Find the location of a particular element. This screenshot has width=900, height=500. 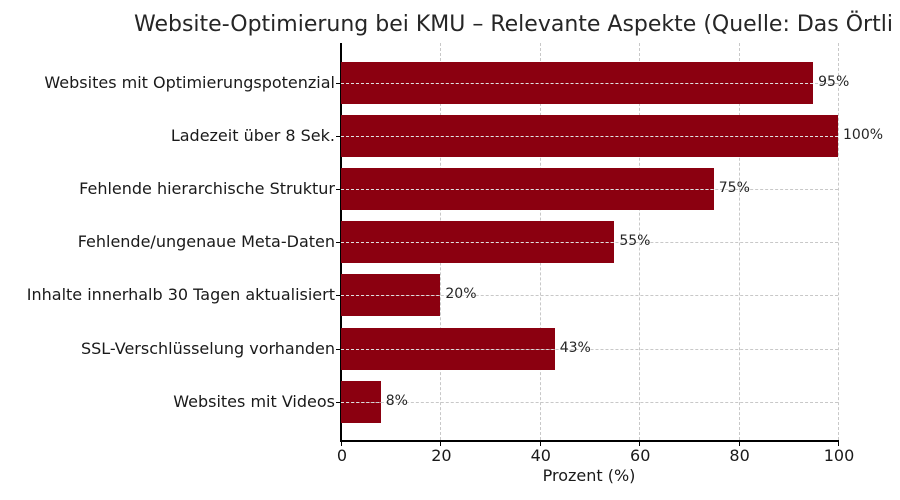

x-tick-label: 20 is located at coordinates (441, 455).